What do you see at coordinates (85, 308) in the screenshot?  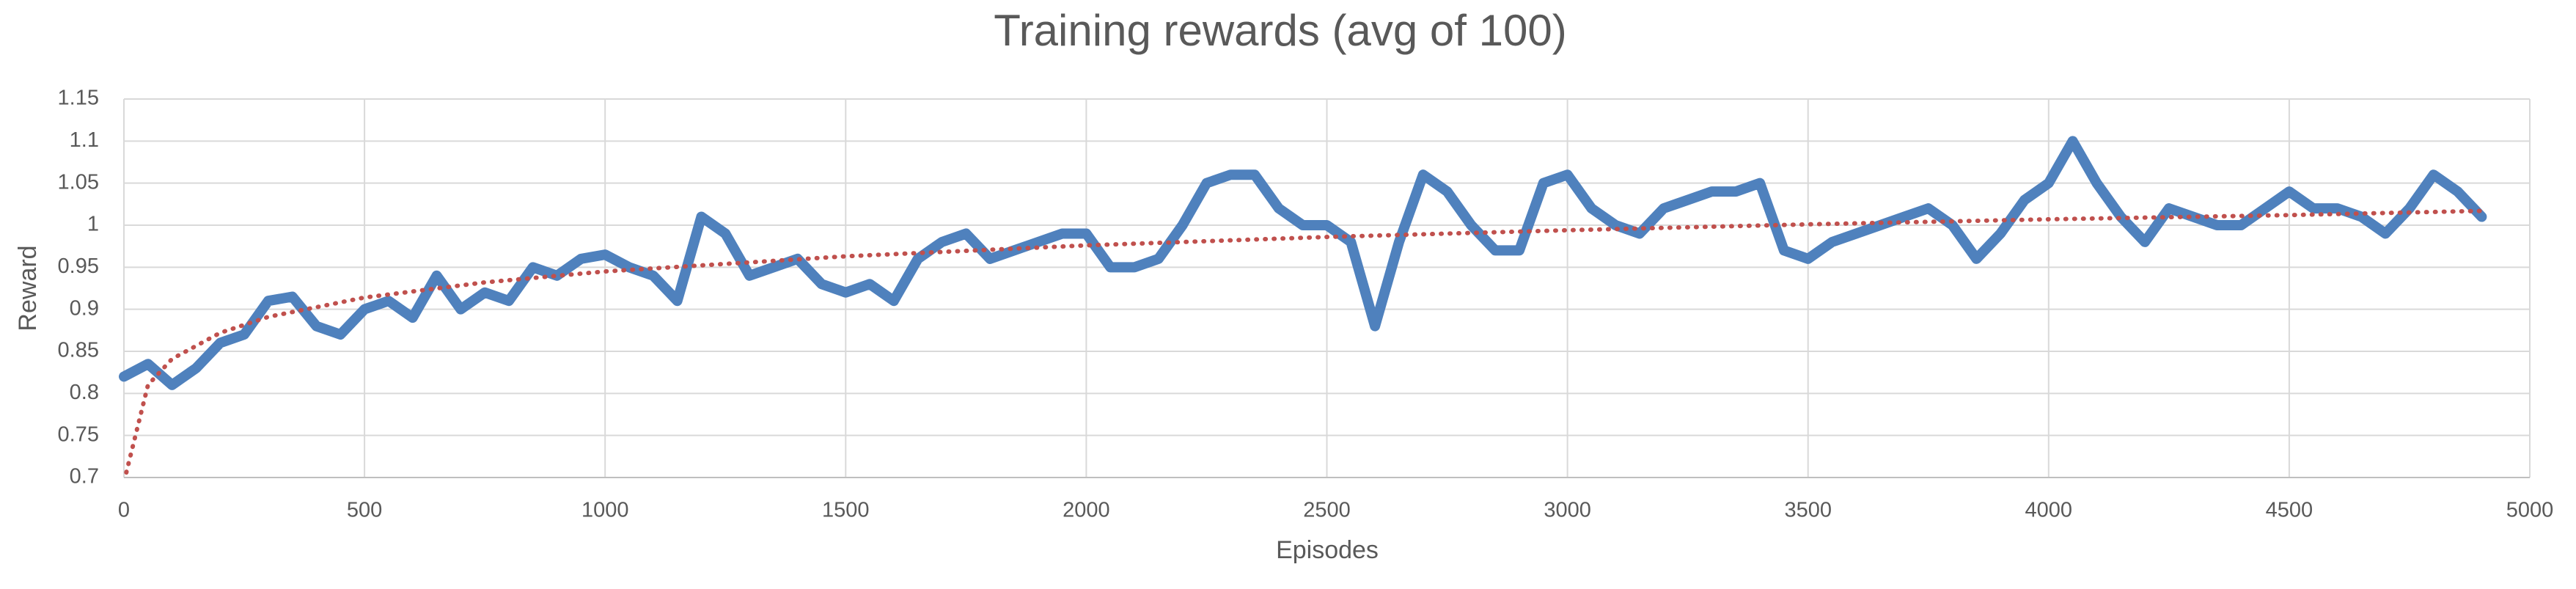 I see `y-tick-label: 0.9` at bounding box center [85, 308].